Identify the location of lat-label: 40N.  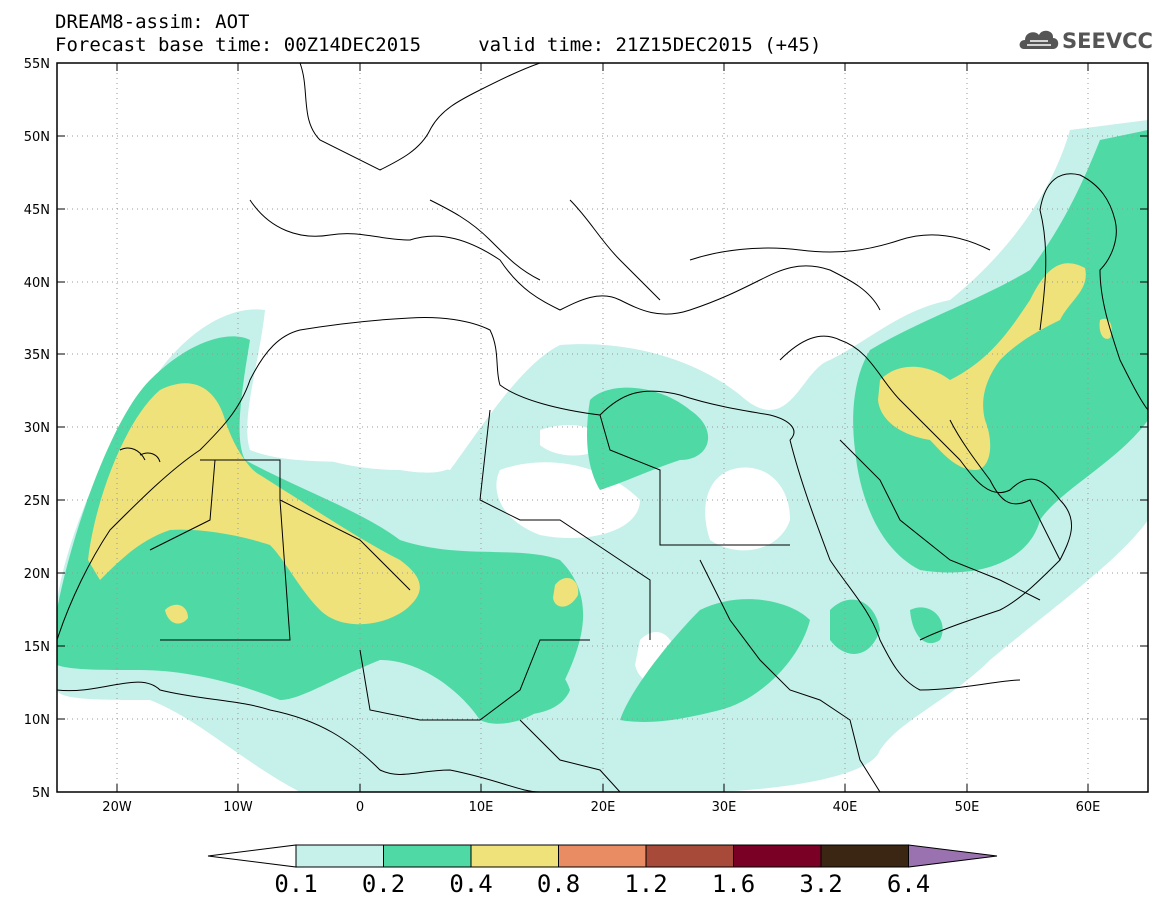
(37, 283).